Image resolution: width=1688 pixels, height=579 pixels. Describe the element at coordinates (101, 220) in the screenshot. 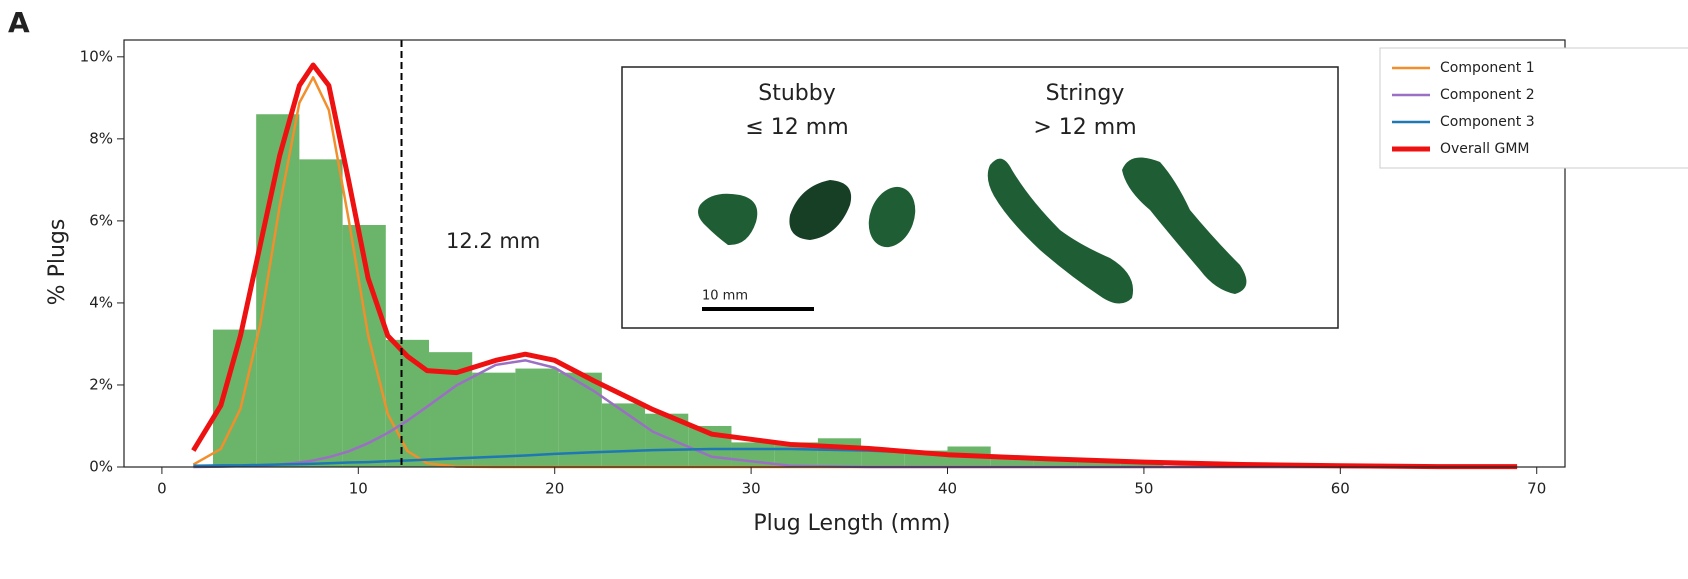

I see `y-tick-label: 6%` at that location.